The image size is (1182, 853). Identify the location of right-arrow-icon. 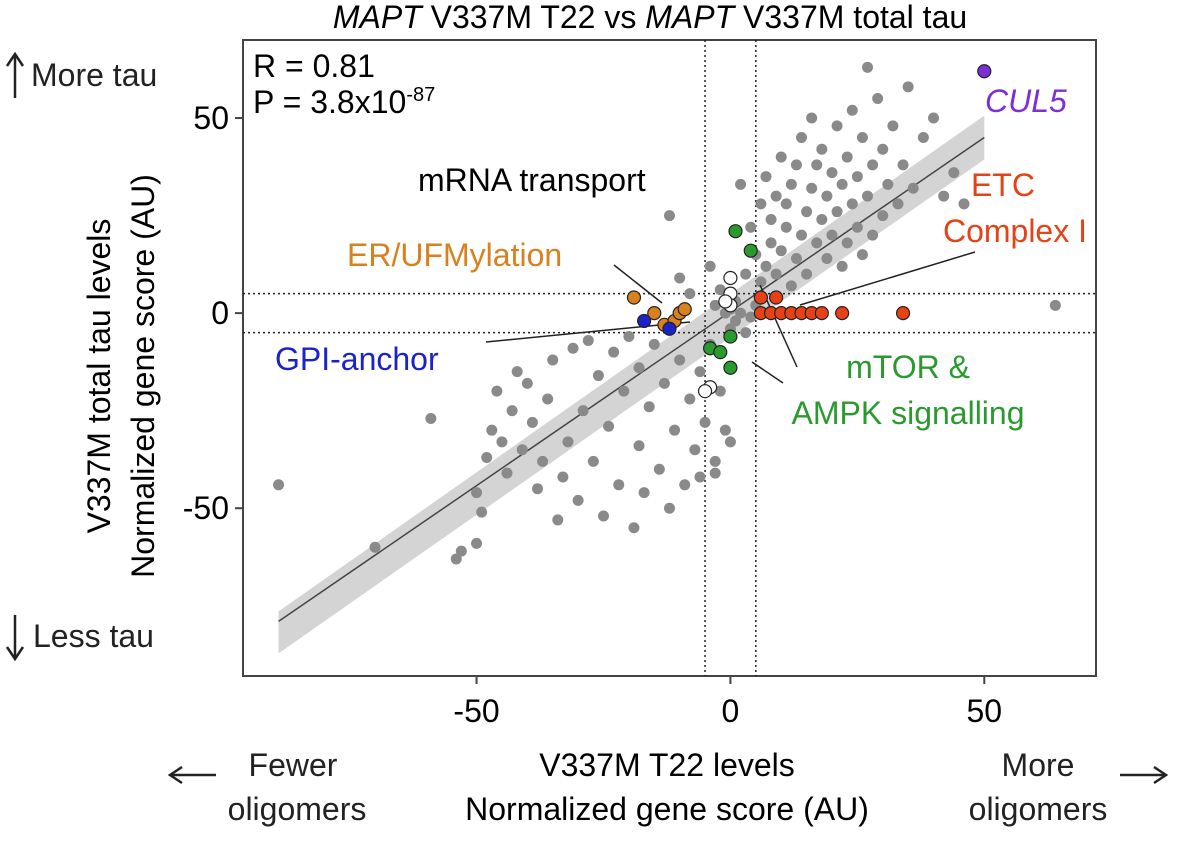
(1144, 775).